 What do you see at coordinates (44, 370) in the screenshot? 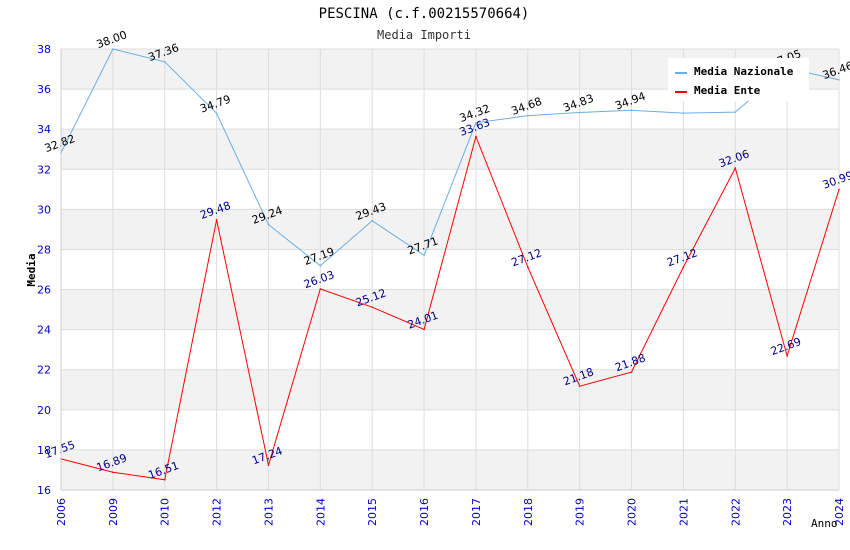
I see `y-tick-22: 22` at bounding box center [44, 370].